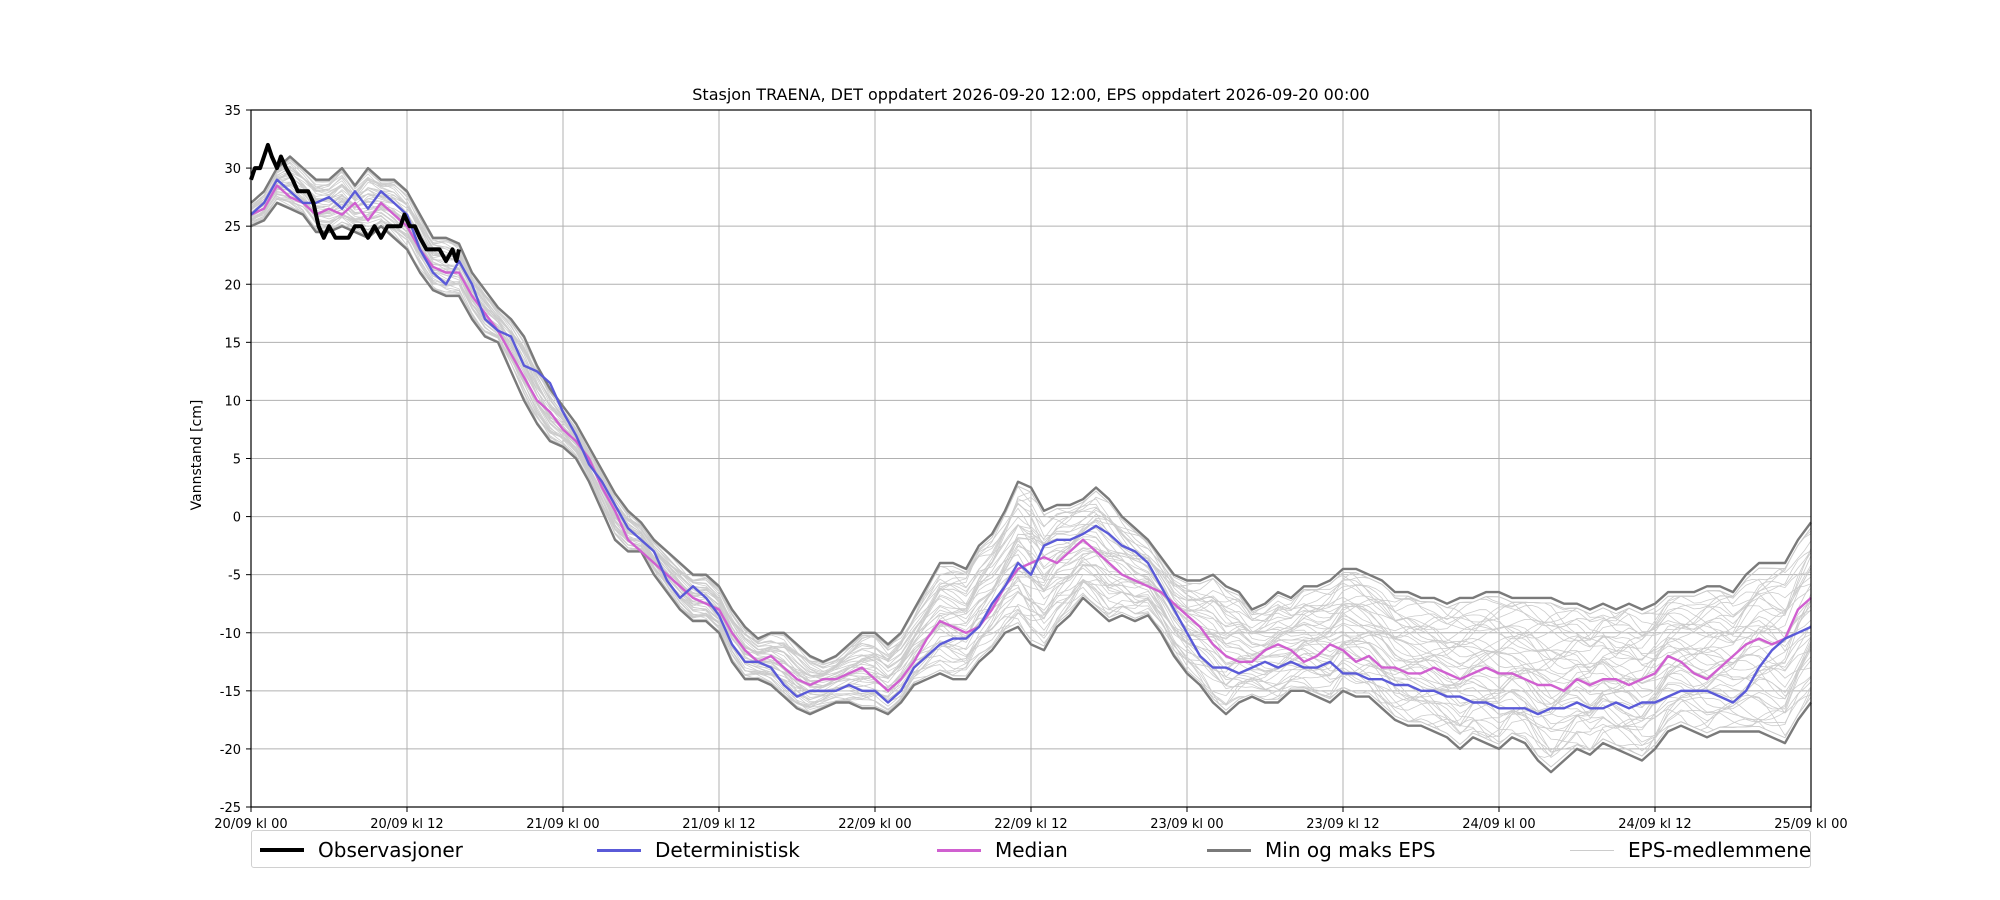  What do you see at coordinates (959, 850) in the screenshot?
I see `legend-swatch-median` at bounding box center [959, 850].